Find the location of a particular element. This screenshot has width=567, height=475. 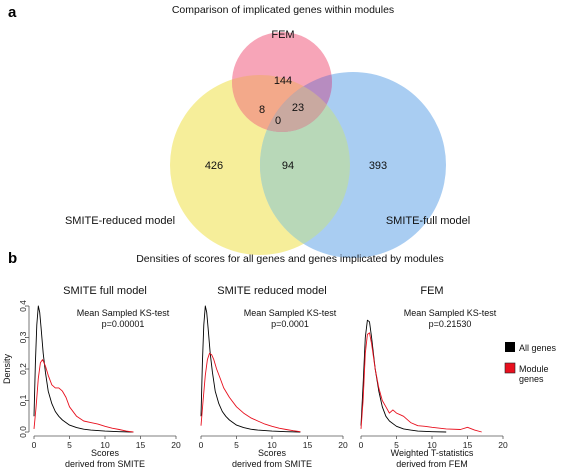

plot-3-series-module-genes is located at coordinates (421, 382).